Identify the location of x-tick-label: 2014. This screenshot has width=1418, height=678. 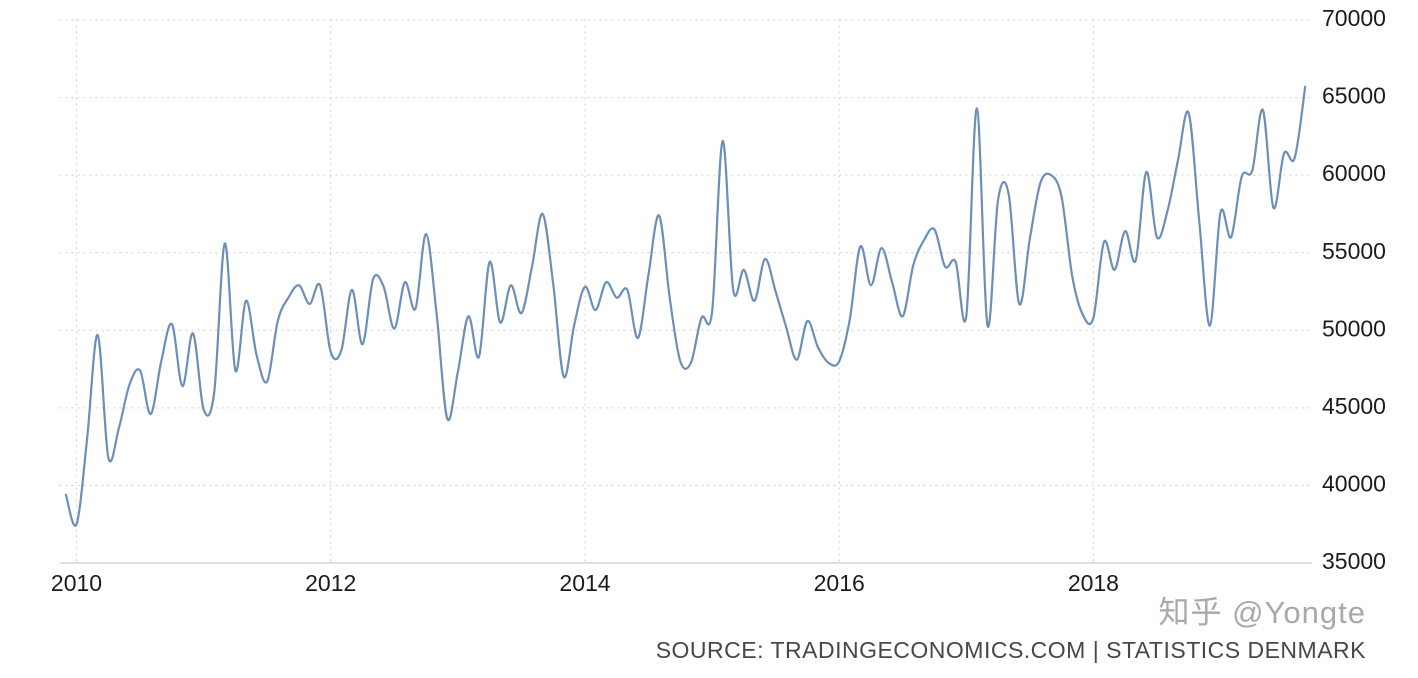
(584, 583).